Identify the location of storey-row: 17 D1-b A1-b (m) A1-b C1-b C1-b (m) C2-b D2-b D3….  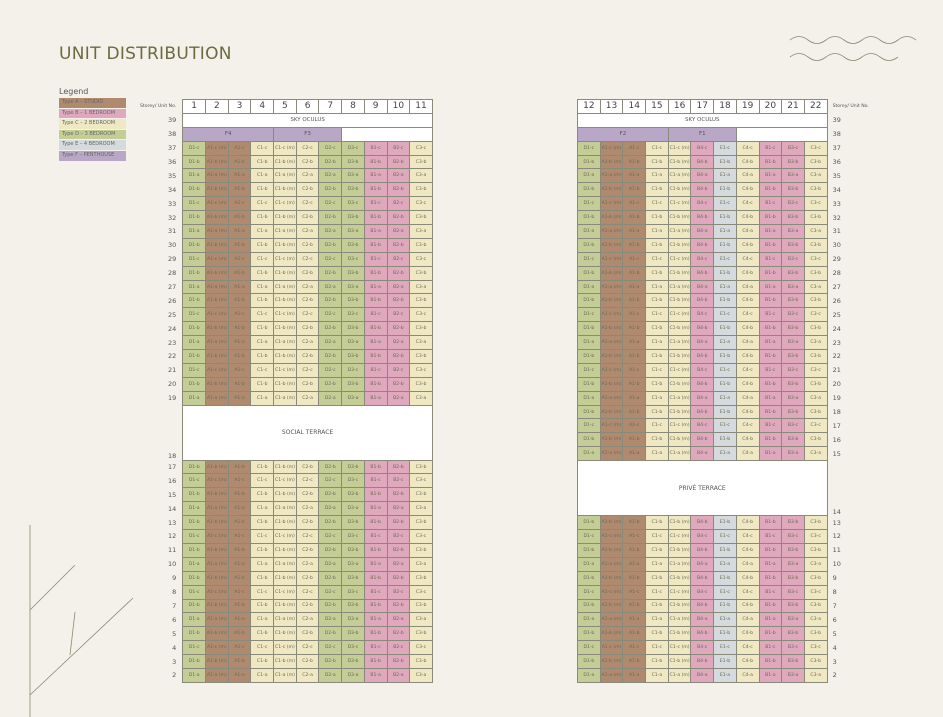
(286, 467).